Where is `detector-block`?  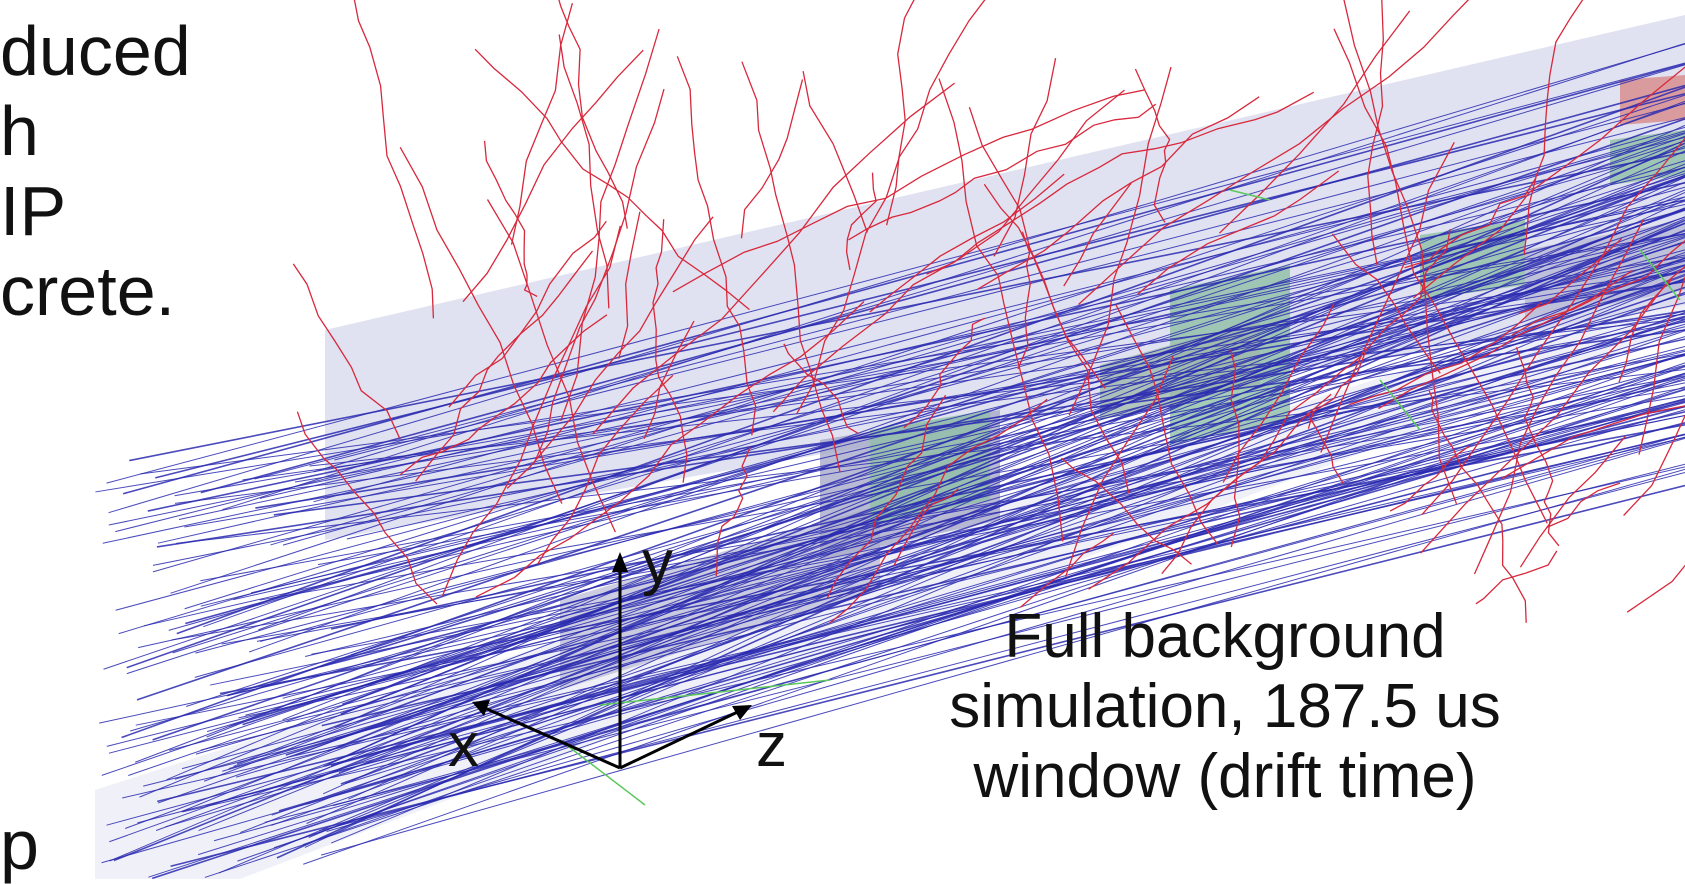 detector-block is located at coordinates (1652, 100).